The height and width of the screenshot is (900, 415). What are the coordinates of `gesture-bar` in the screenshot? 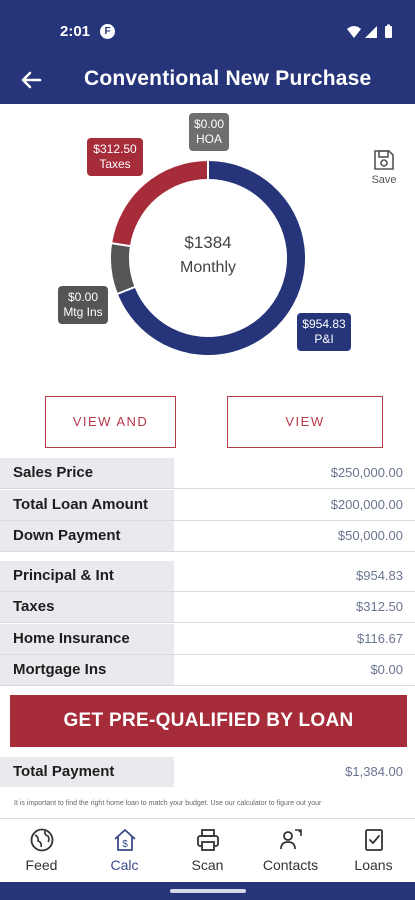 It's located at (207, 891).